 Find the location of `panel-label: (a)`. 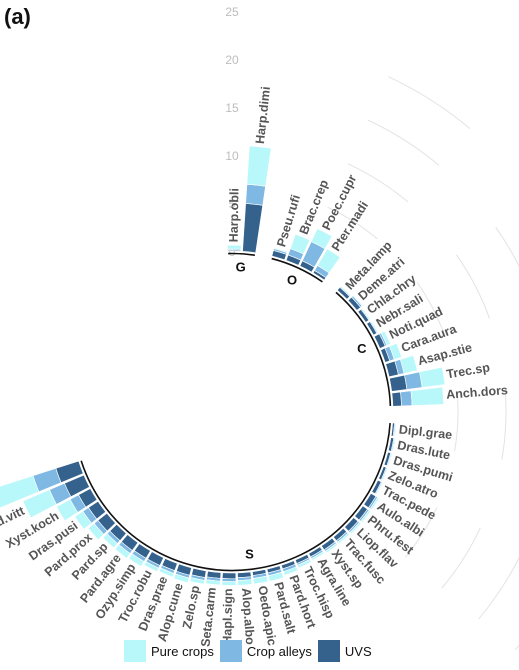

panel-label: (a) is located at coordinates (17, 16).